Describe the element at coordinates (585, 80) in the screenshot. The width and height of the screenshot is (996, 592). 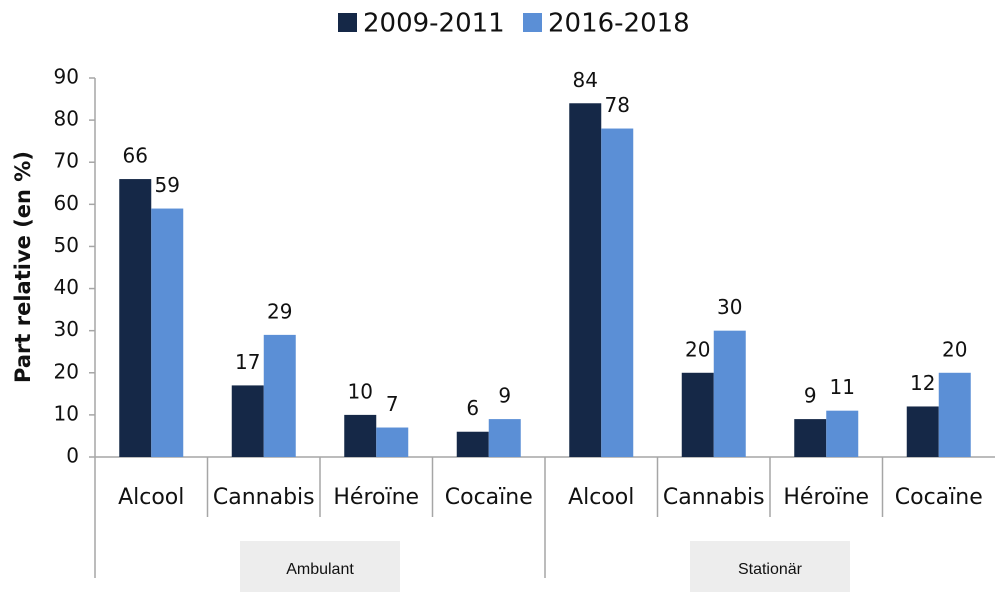
I see `value-label: 84` at that location.